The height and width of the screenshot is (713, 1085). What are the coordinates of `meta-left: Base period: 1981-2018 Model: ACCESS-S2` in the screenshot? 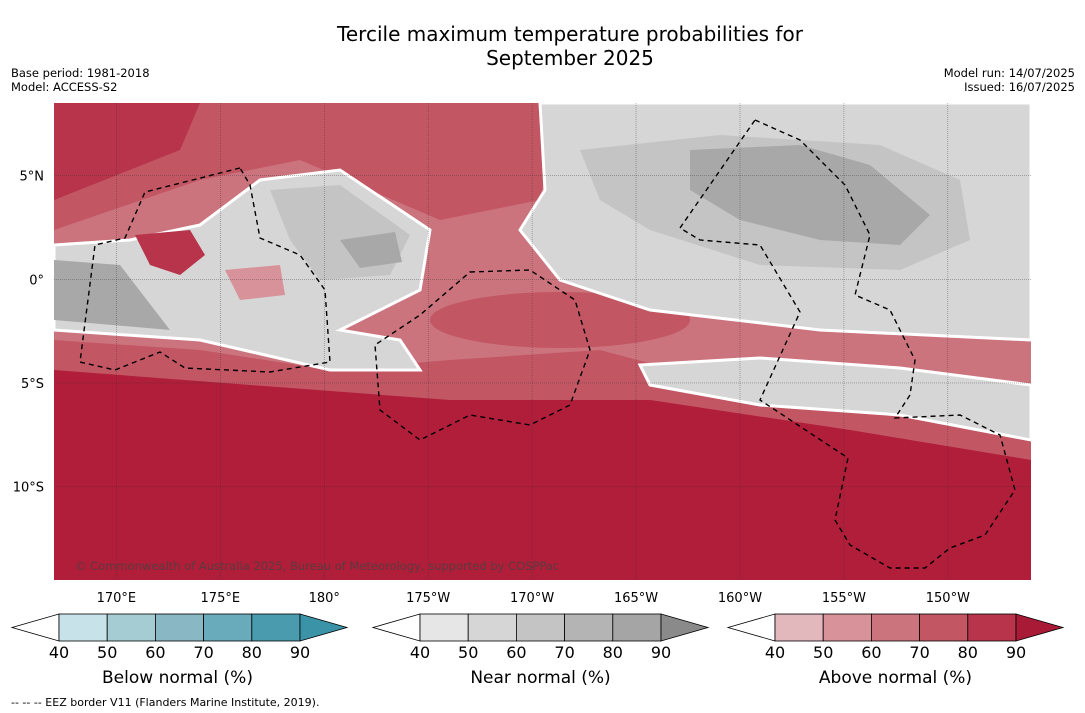 It's located at (80, 80).